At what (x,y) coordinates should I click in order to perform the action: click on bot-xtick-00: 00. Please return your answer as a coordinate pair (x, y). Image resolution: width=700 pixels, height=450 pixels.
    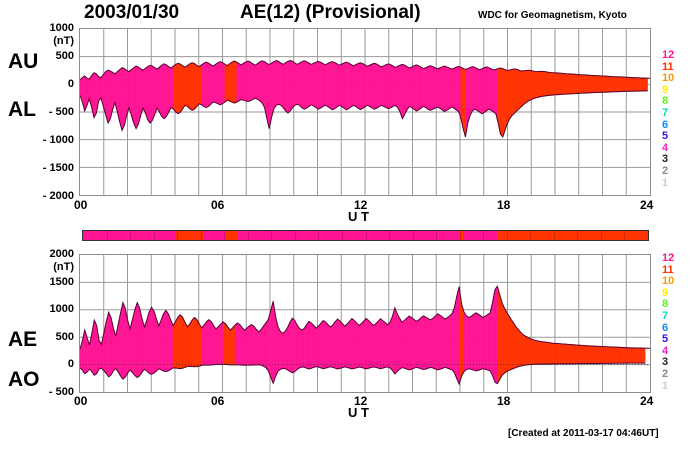
    Looking at the image, I should click on (81, 401).